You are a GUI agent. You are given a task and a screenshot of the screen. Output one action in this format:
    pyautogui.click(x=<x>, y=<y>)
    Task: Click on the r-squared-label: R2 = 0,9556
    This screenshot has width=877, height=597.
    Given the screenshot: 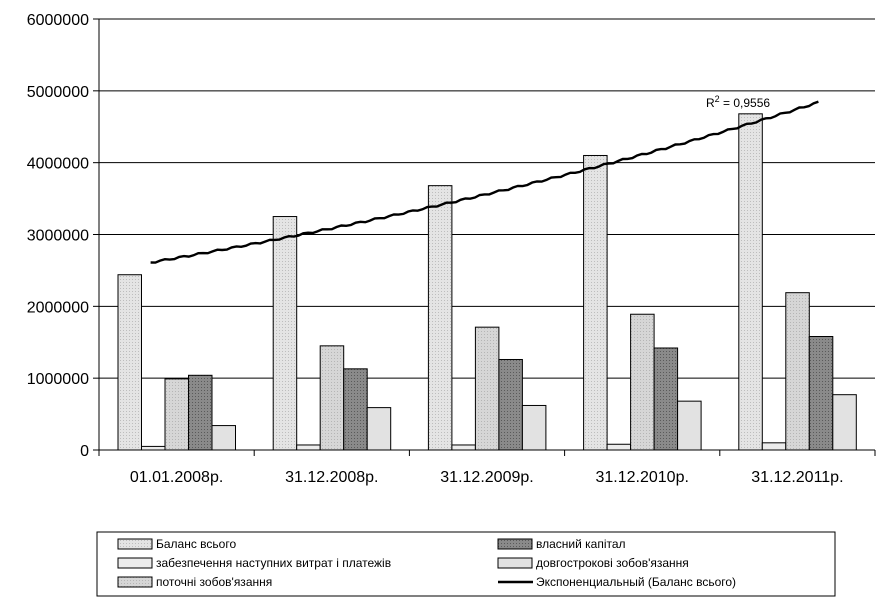 What is the action you would take?
    pyautogui.click(x=738, y=102)
    